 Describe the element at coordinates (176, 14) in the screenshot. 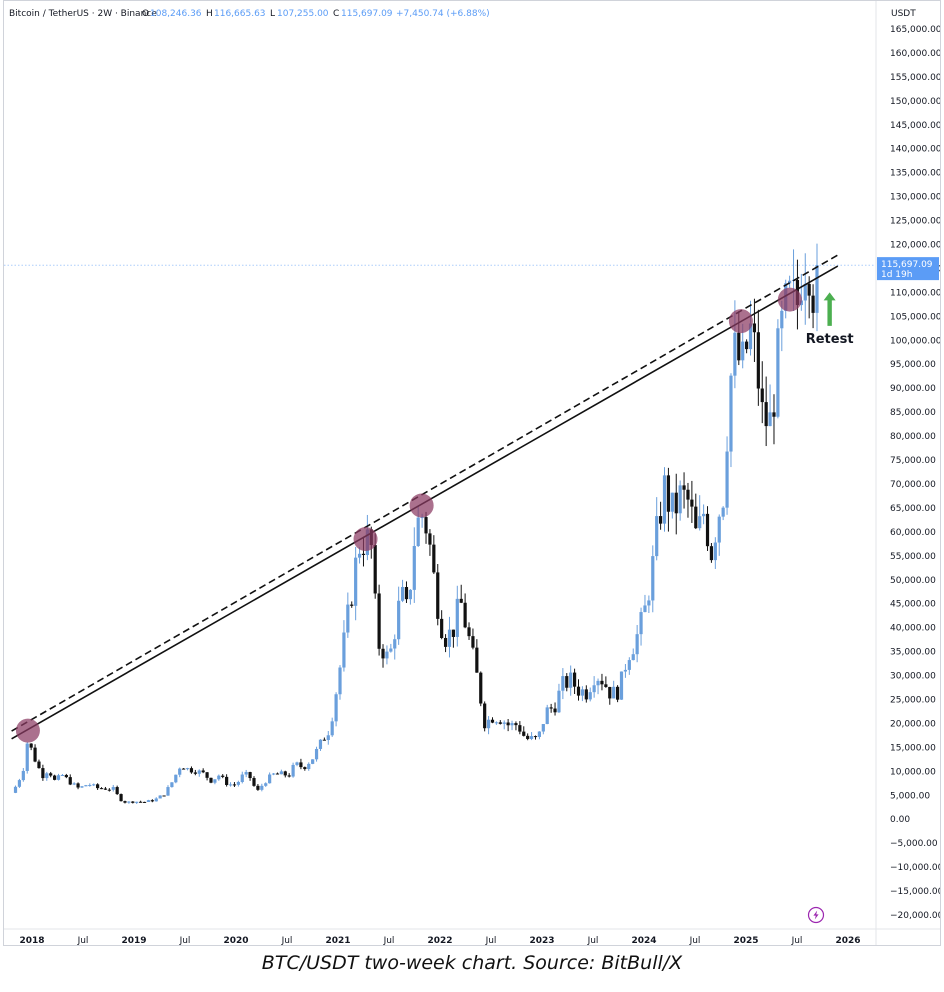

I see `open-value: 108,246.36` at that location.